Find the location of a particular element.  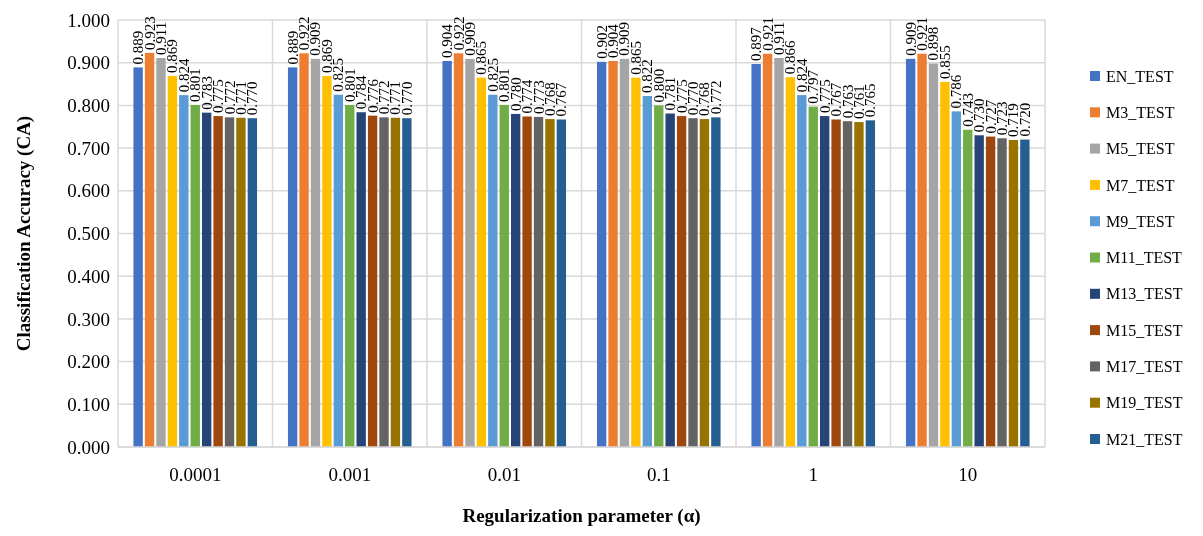

legend-label: M7_TEST is located at coordinates (1140, 185).